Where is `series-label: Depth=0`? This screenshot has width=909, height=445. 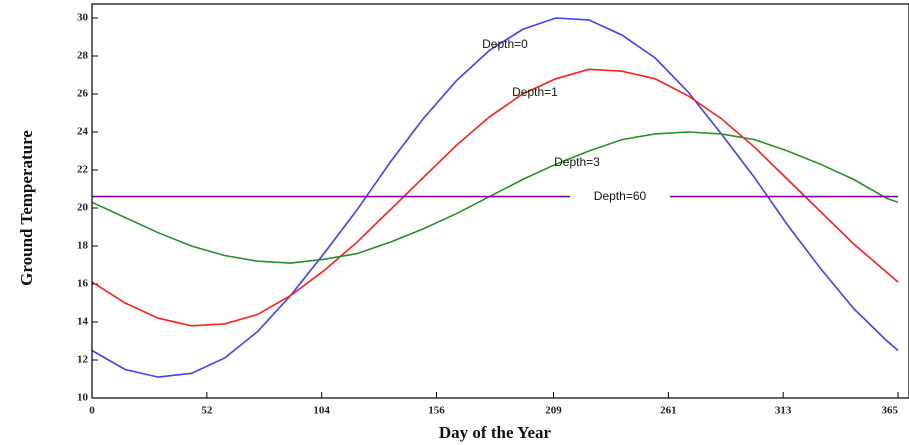 series-label: Depth=0 is located at coordinates (505, 44).